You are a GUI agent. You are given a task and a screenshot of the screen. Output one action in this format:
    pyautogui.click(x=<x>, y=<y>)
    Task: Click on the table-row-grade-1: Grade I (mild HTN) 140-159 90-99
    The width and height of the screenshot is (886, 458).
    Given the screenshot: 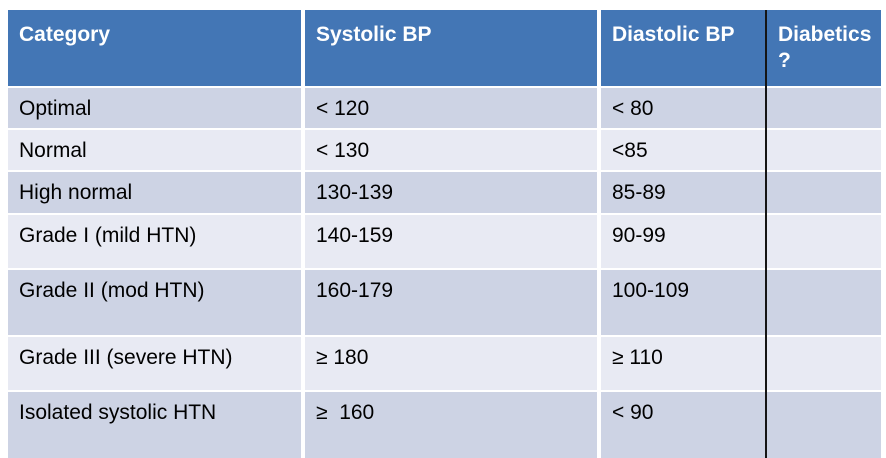 What is the action you would take?
    pyautogui.click(x=444, y=242)
    